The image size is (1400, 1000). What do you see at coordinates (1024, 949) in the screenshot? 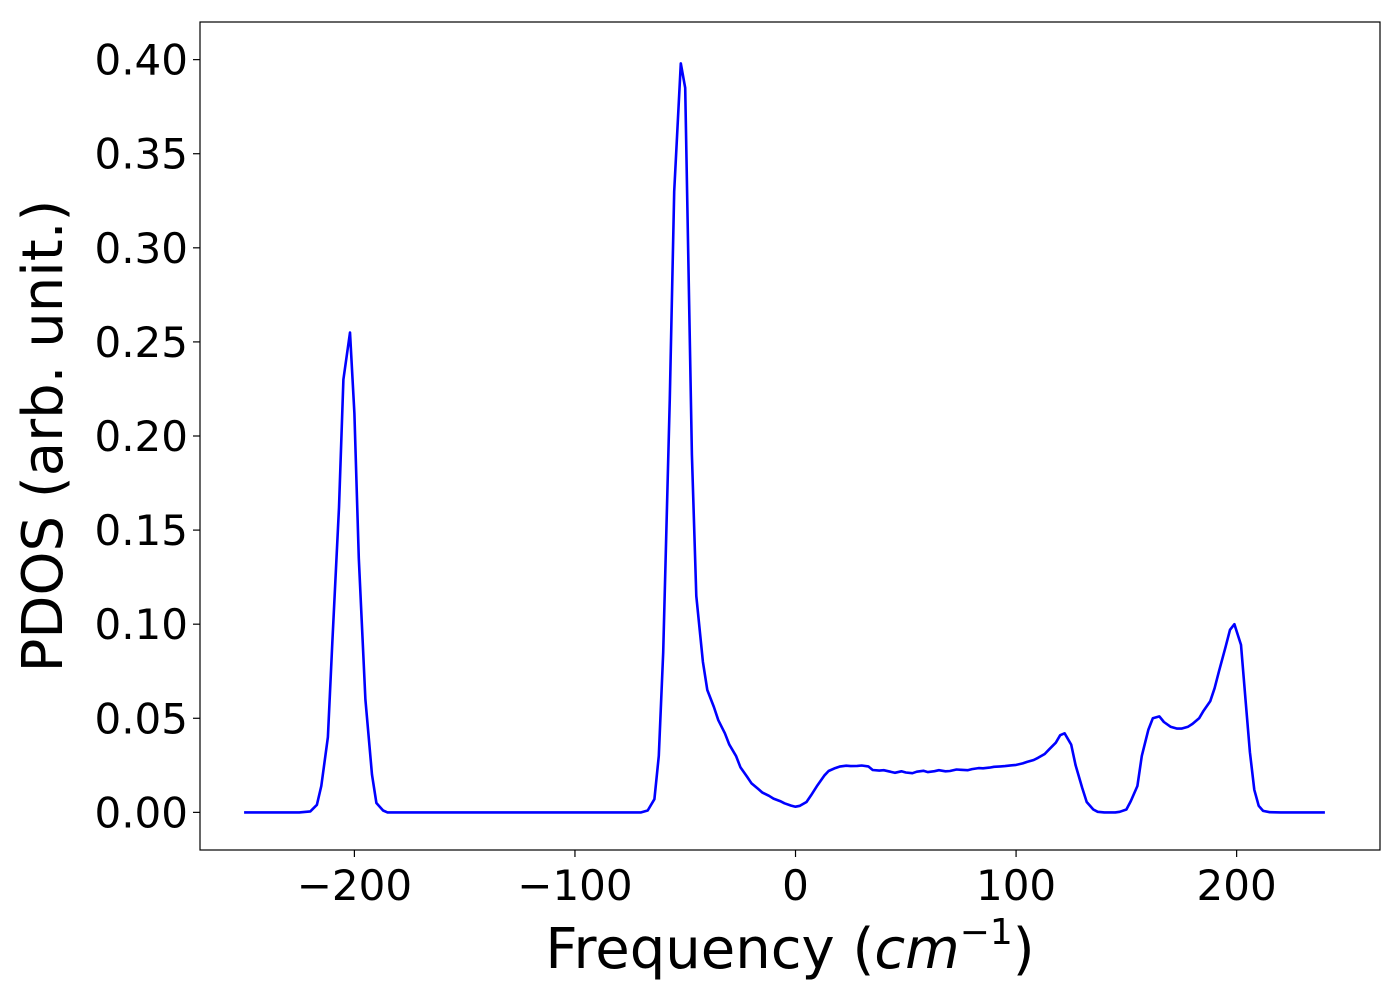
I see `x-axis-label-suffix: )` at bounding box center [1024, 949].